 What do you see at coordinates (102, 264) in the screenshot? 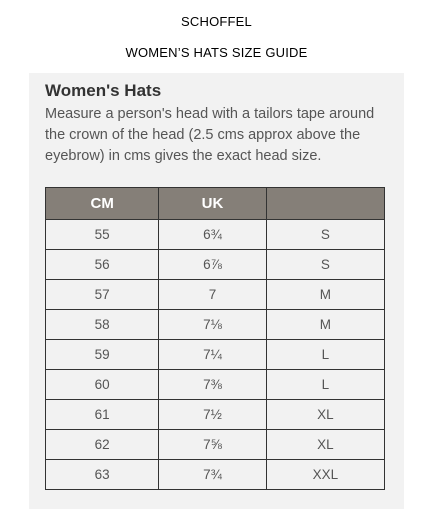
I see `cell-cm: 56` at bounding box center [102, 264].